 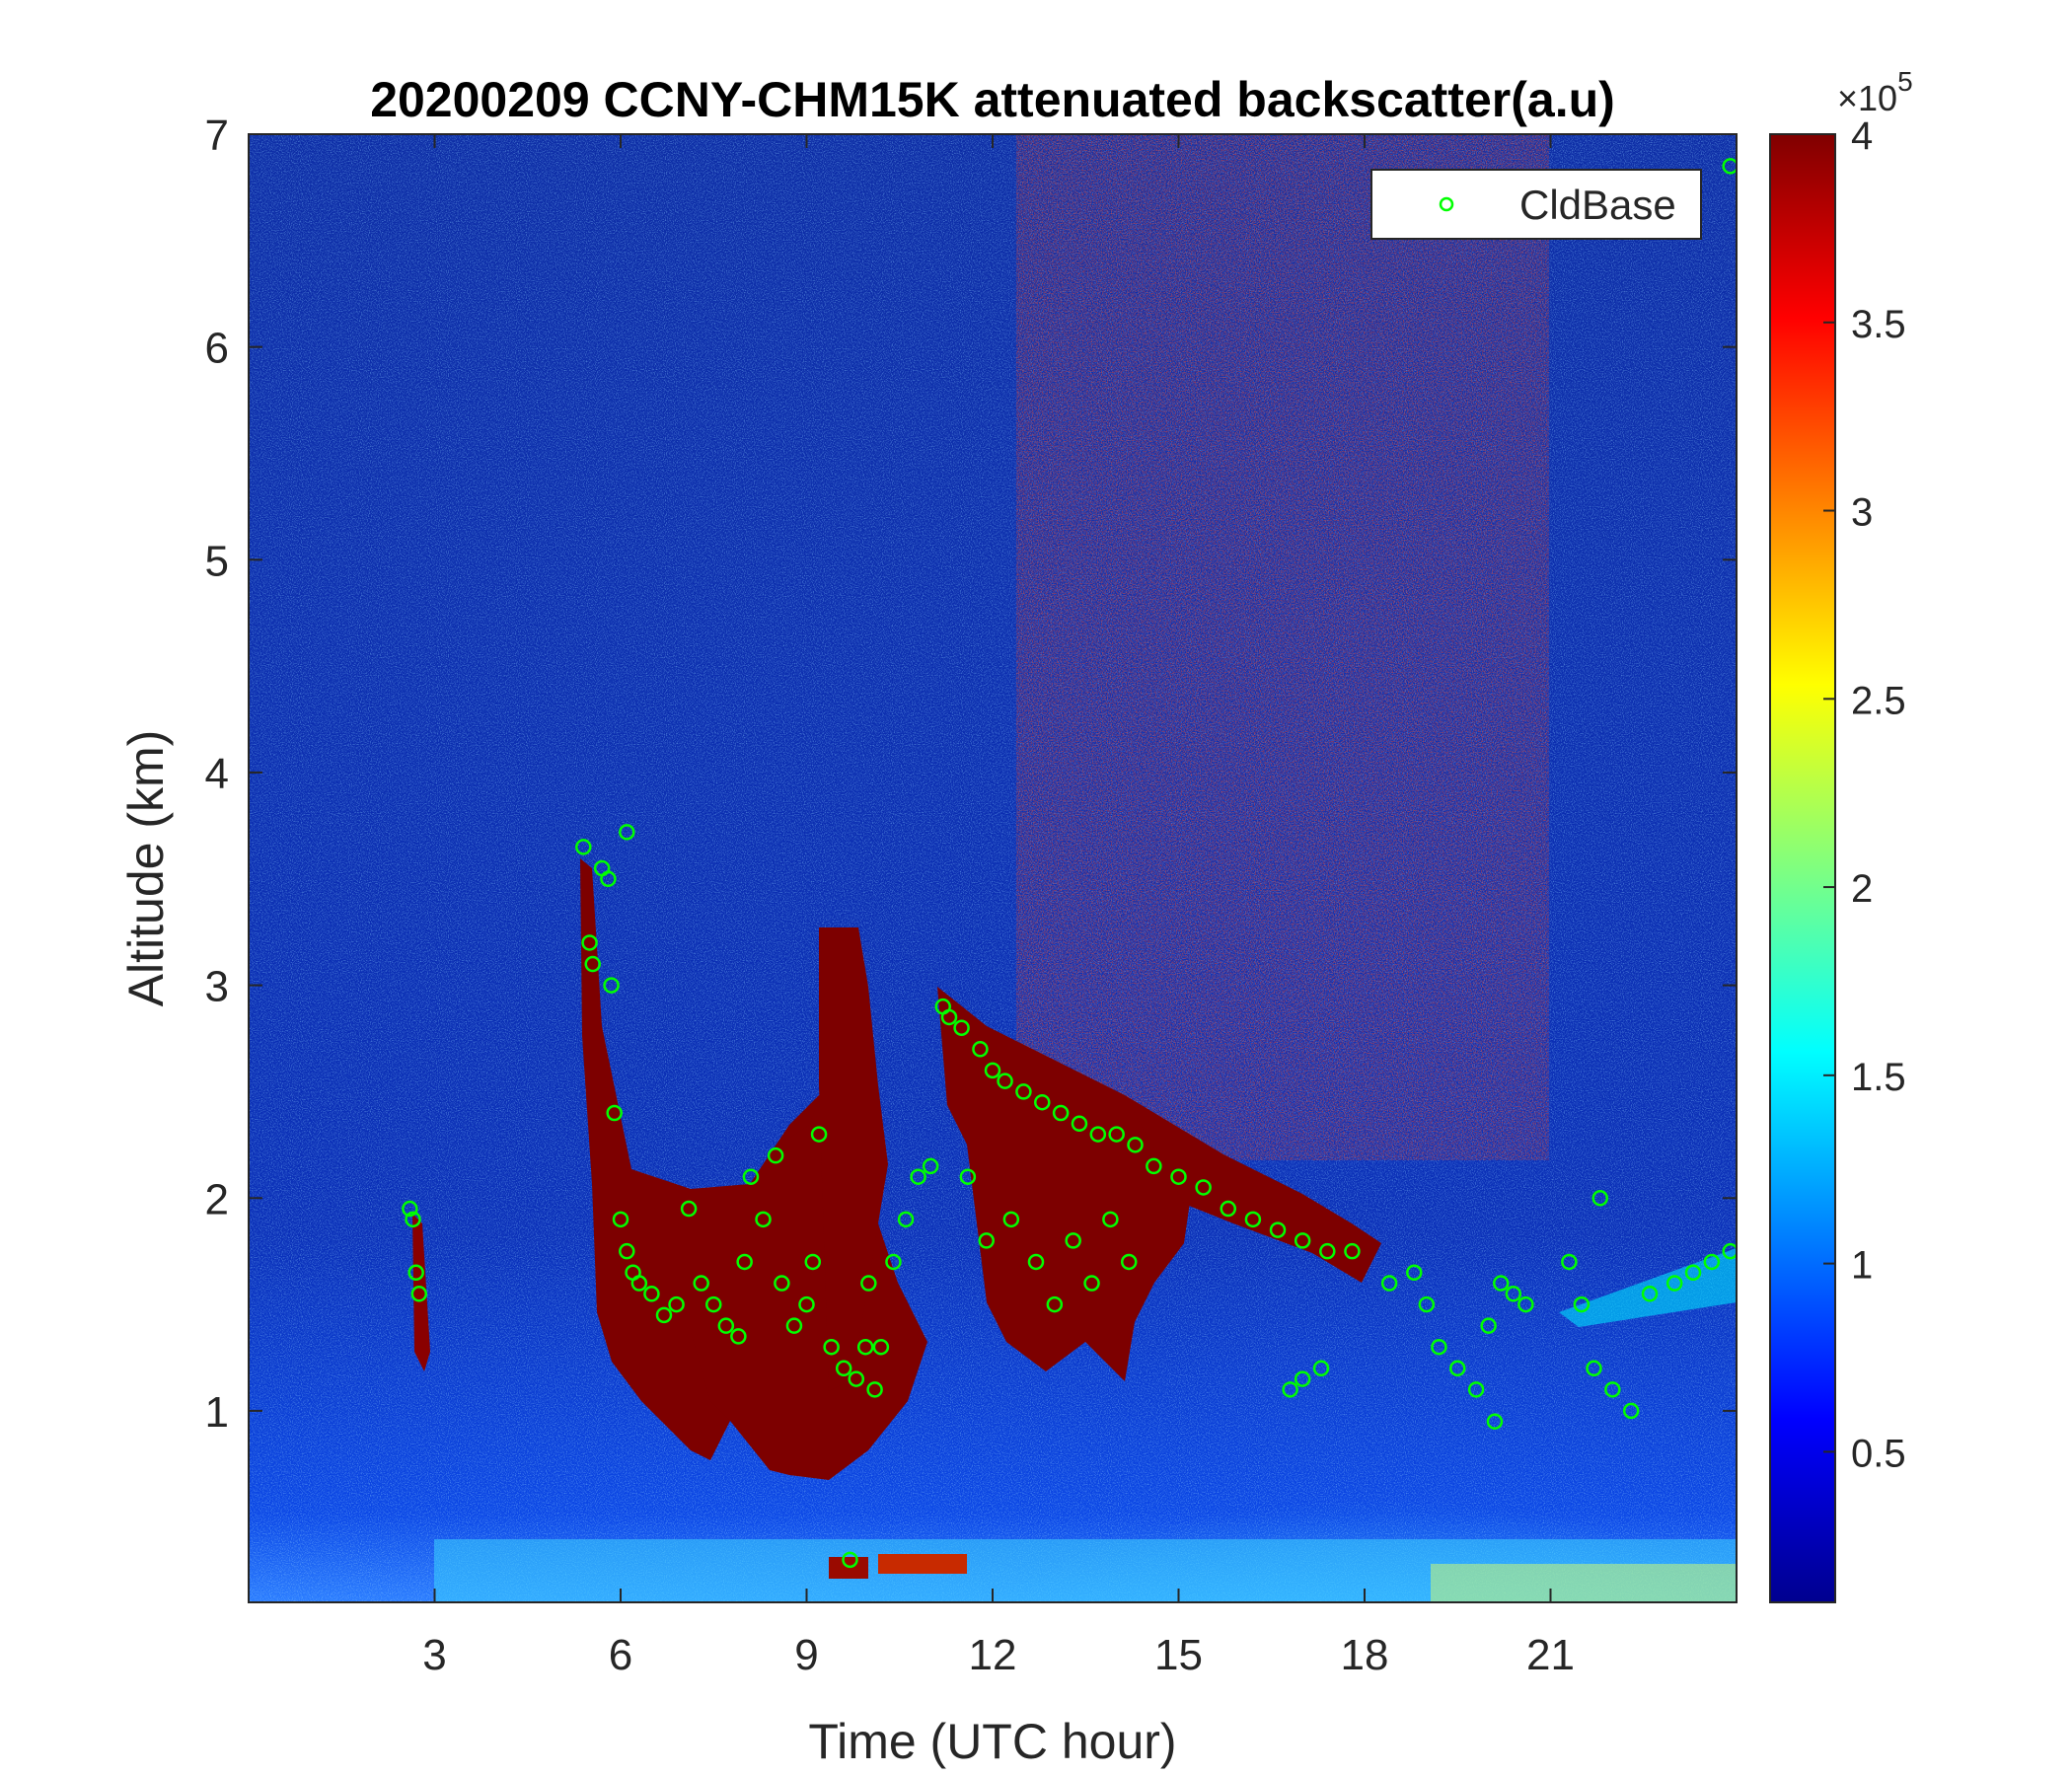 What do you see at coordinates (1803, 868) in the screenshot?
I see `colorbar-gradient` at bounding box center [1803, 868].